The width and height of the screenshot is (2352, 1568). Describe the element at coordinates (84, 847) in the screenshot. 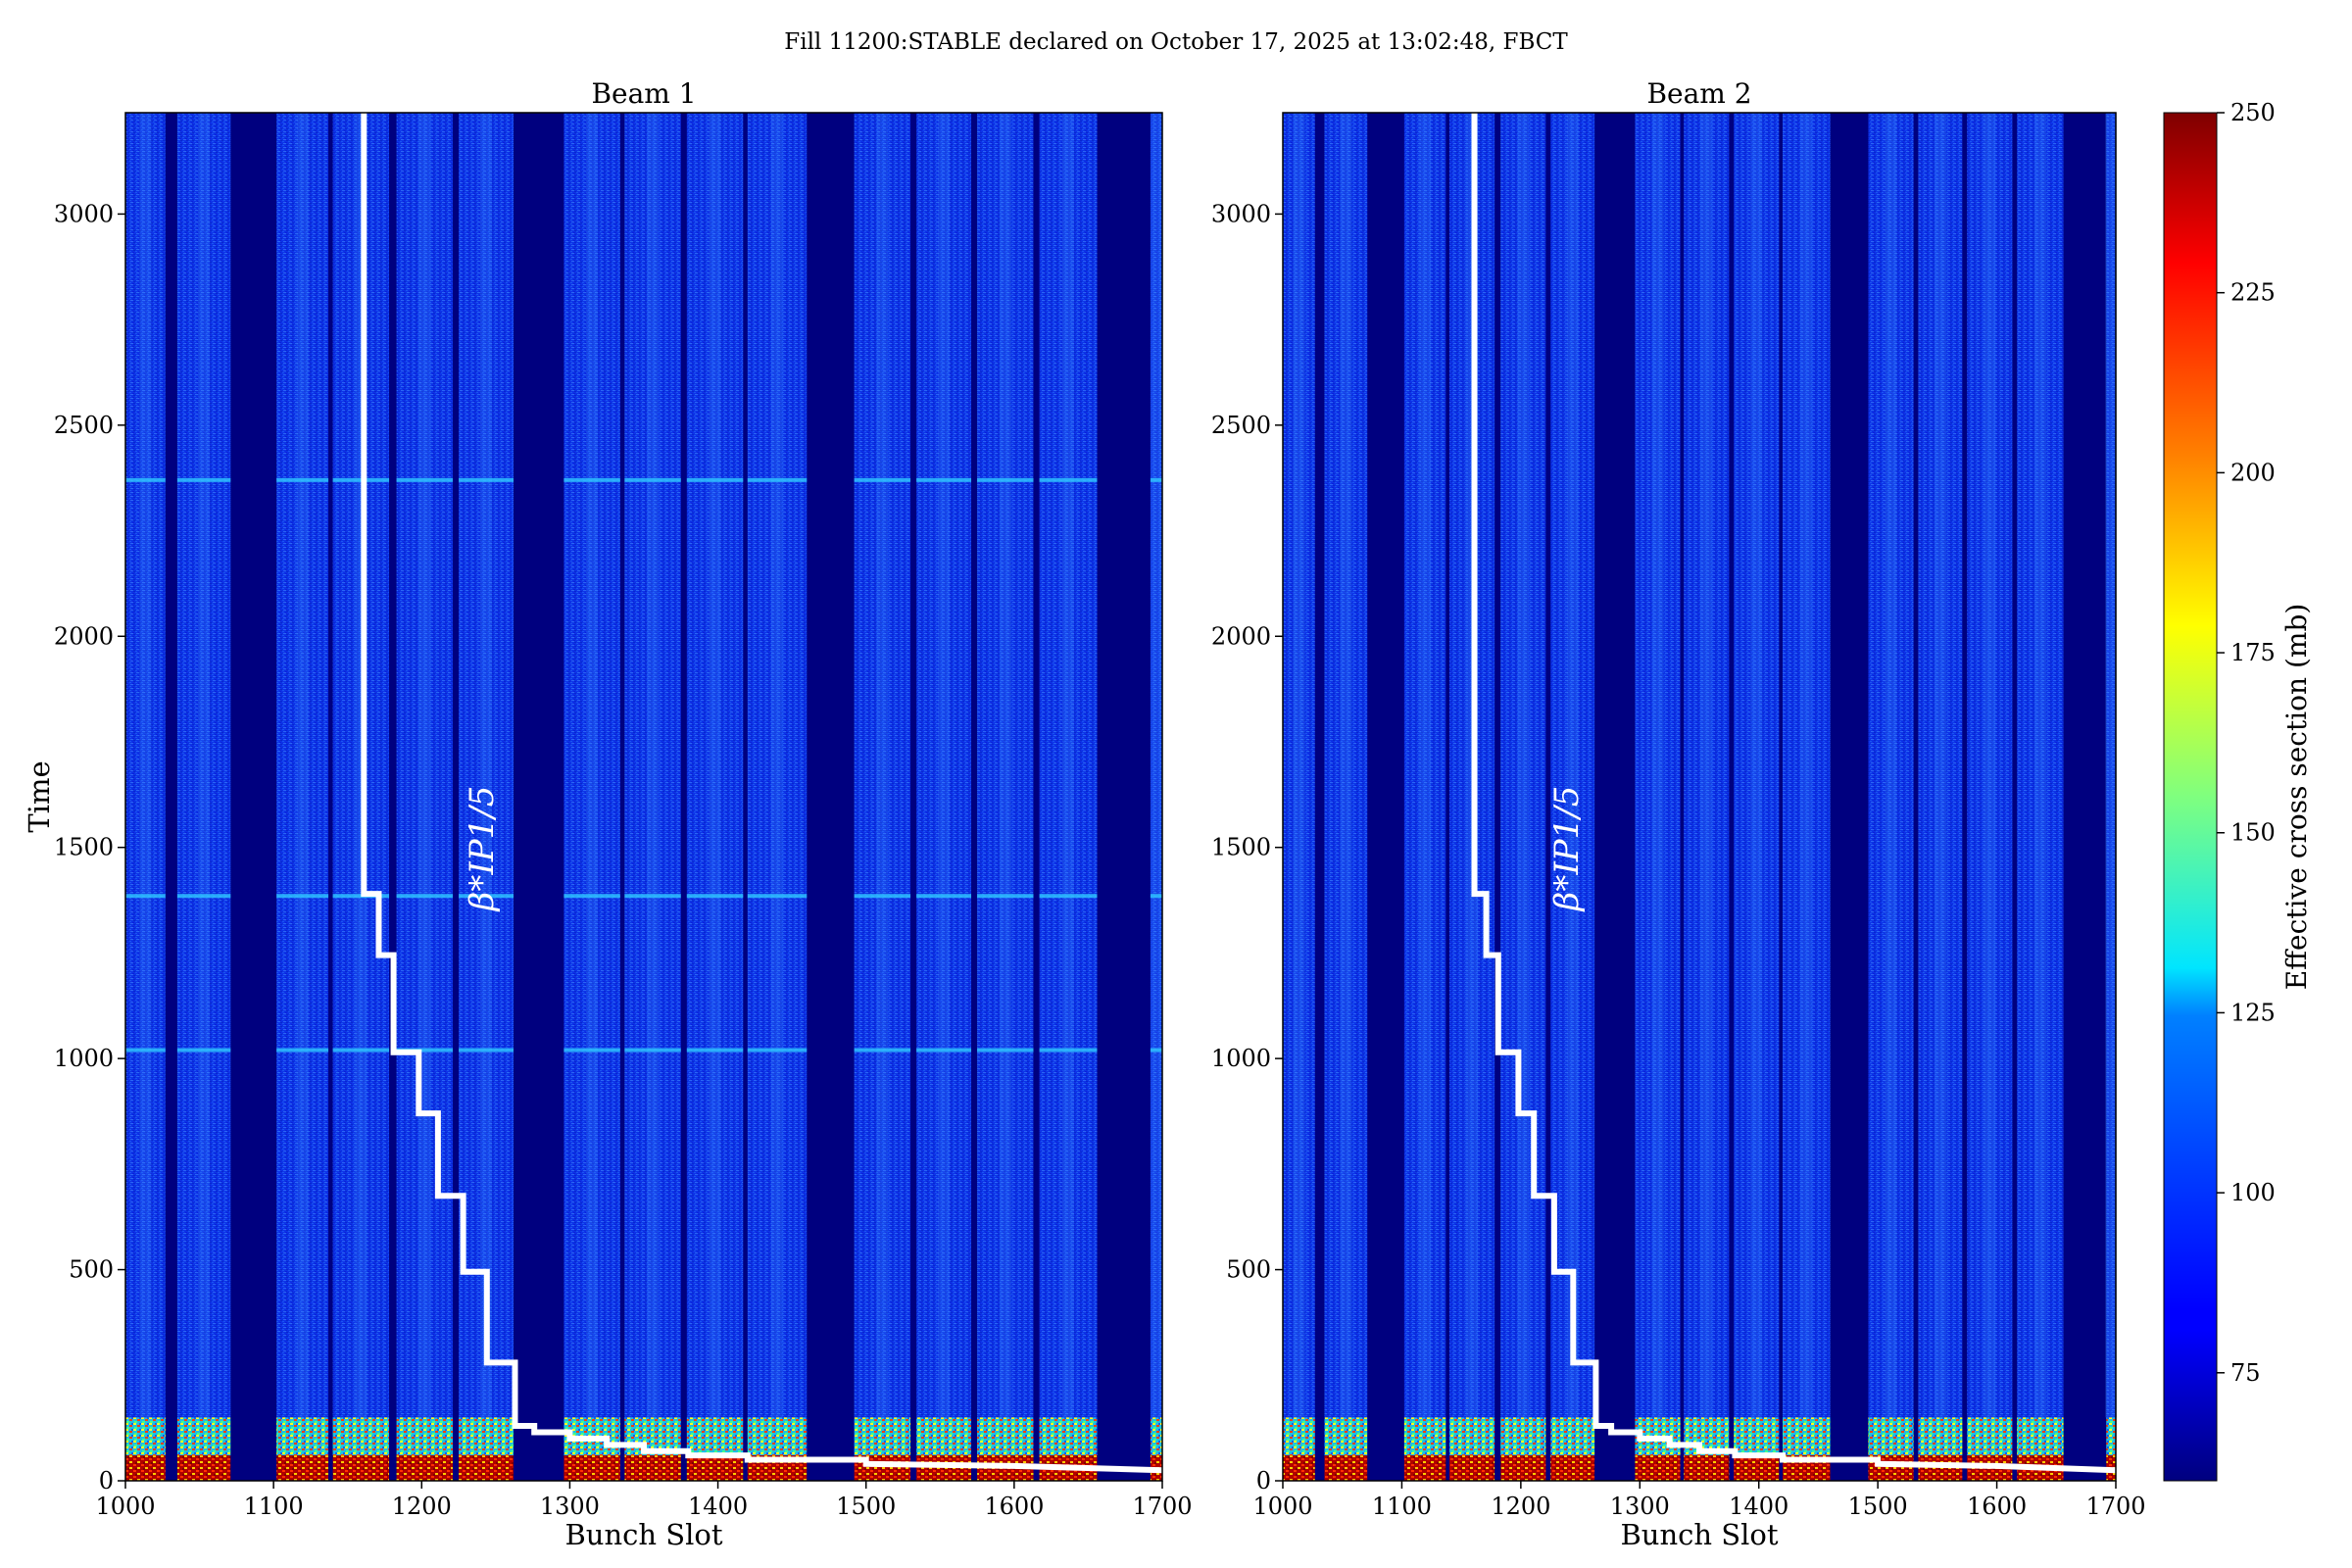

I see `y-tick-label: 1500` at that location.